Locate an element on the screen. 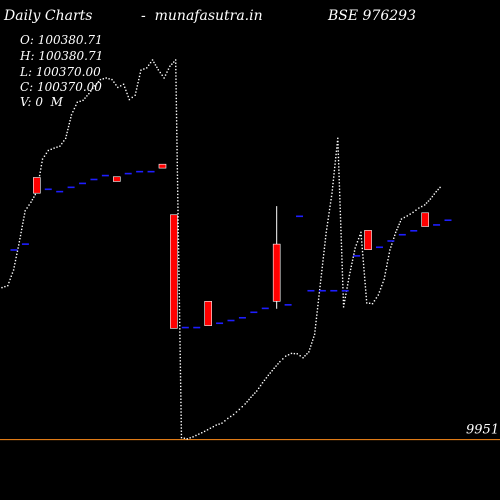 The image size is (500, 500). ohlc-low: L: 100370.00 is located at coordinates (60, 72).